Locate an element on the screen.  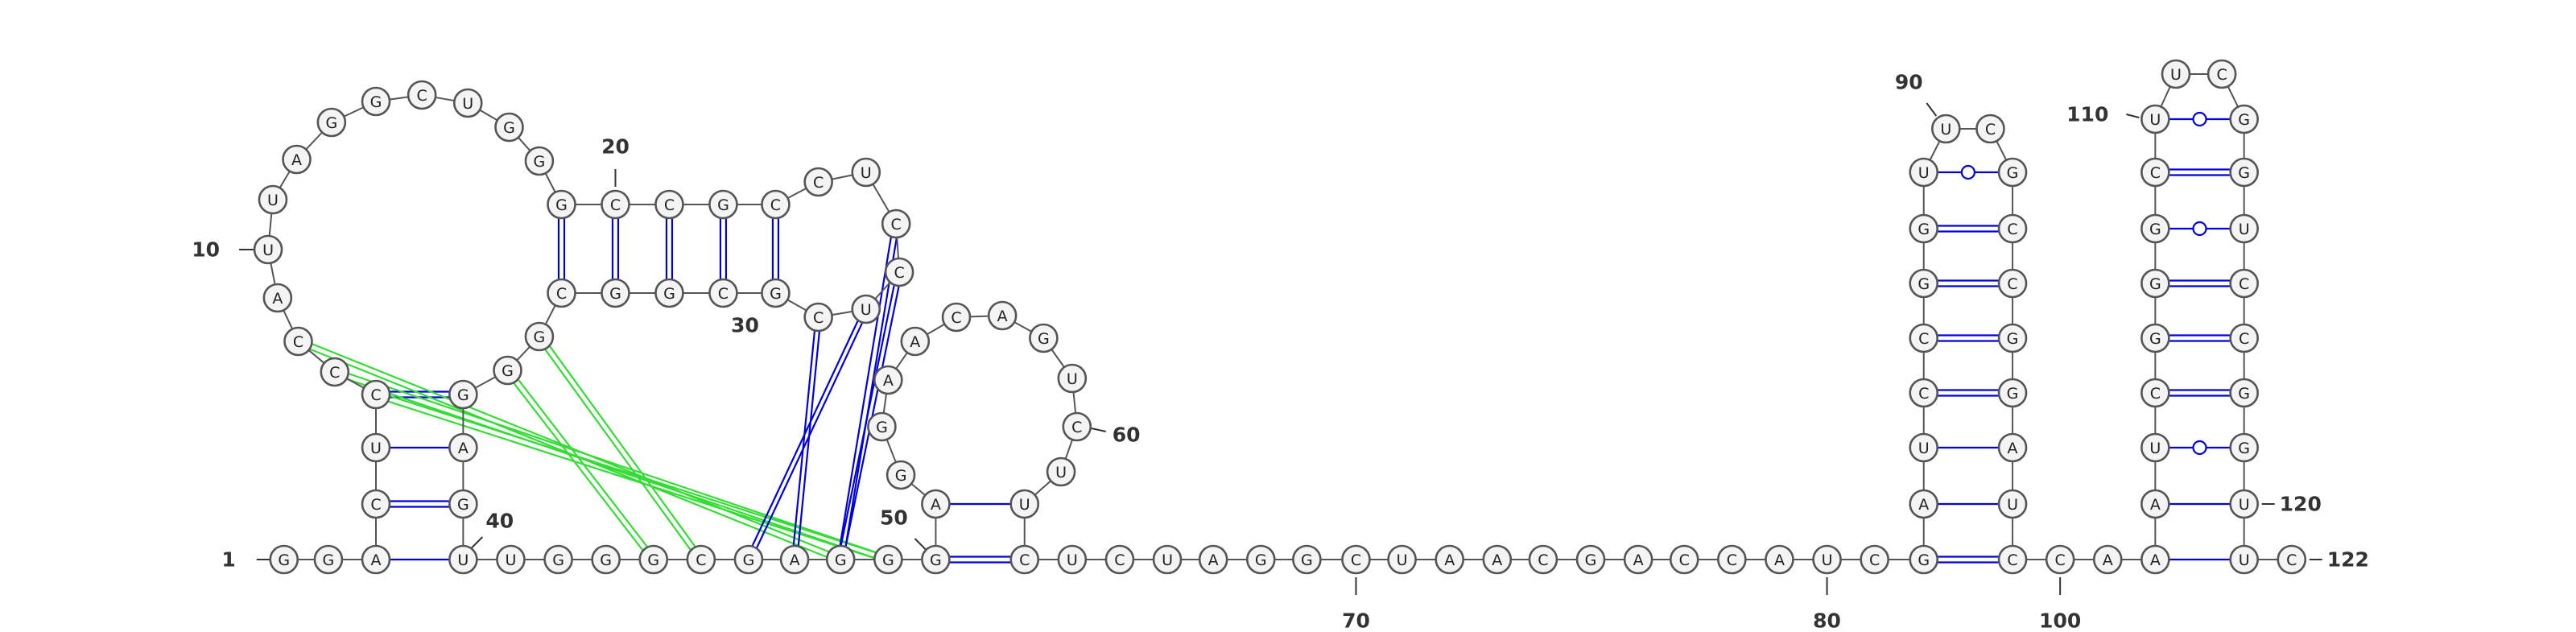
position-label-30: 30 is located at coordinates (745, 325).